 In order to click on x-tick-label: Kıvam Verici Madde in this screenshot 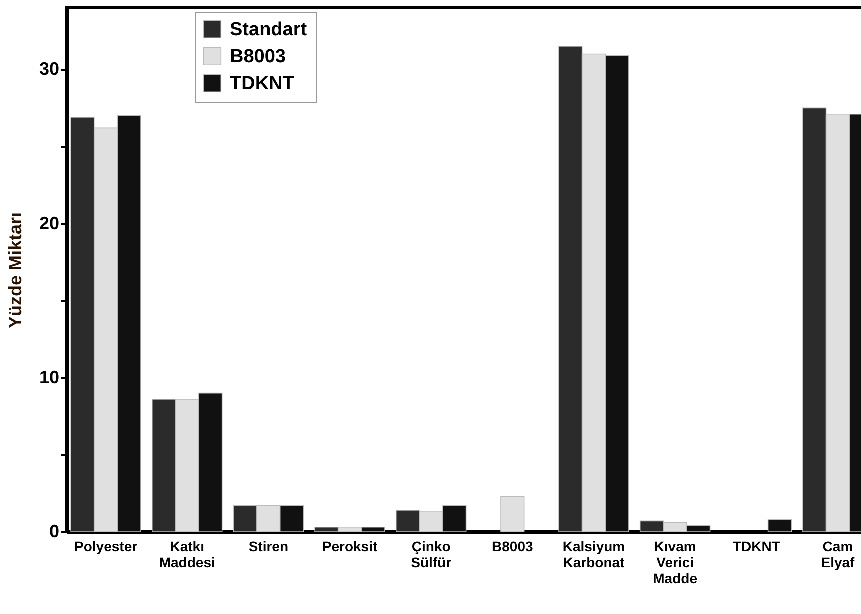, I will do `click(675, 562)`.